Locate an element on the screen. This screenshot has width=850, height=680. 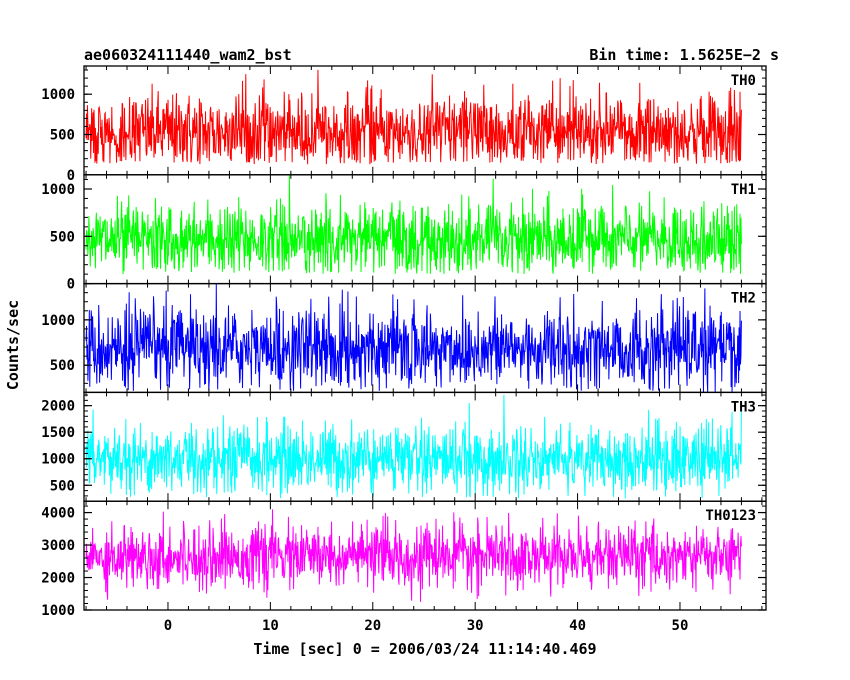
x-tick-label: 40 is located at coordinates (577, 626).